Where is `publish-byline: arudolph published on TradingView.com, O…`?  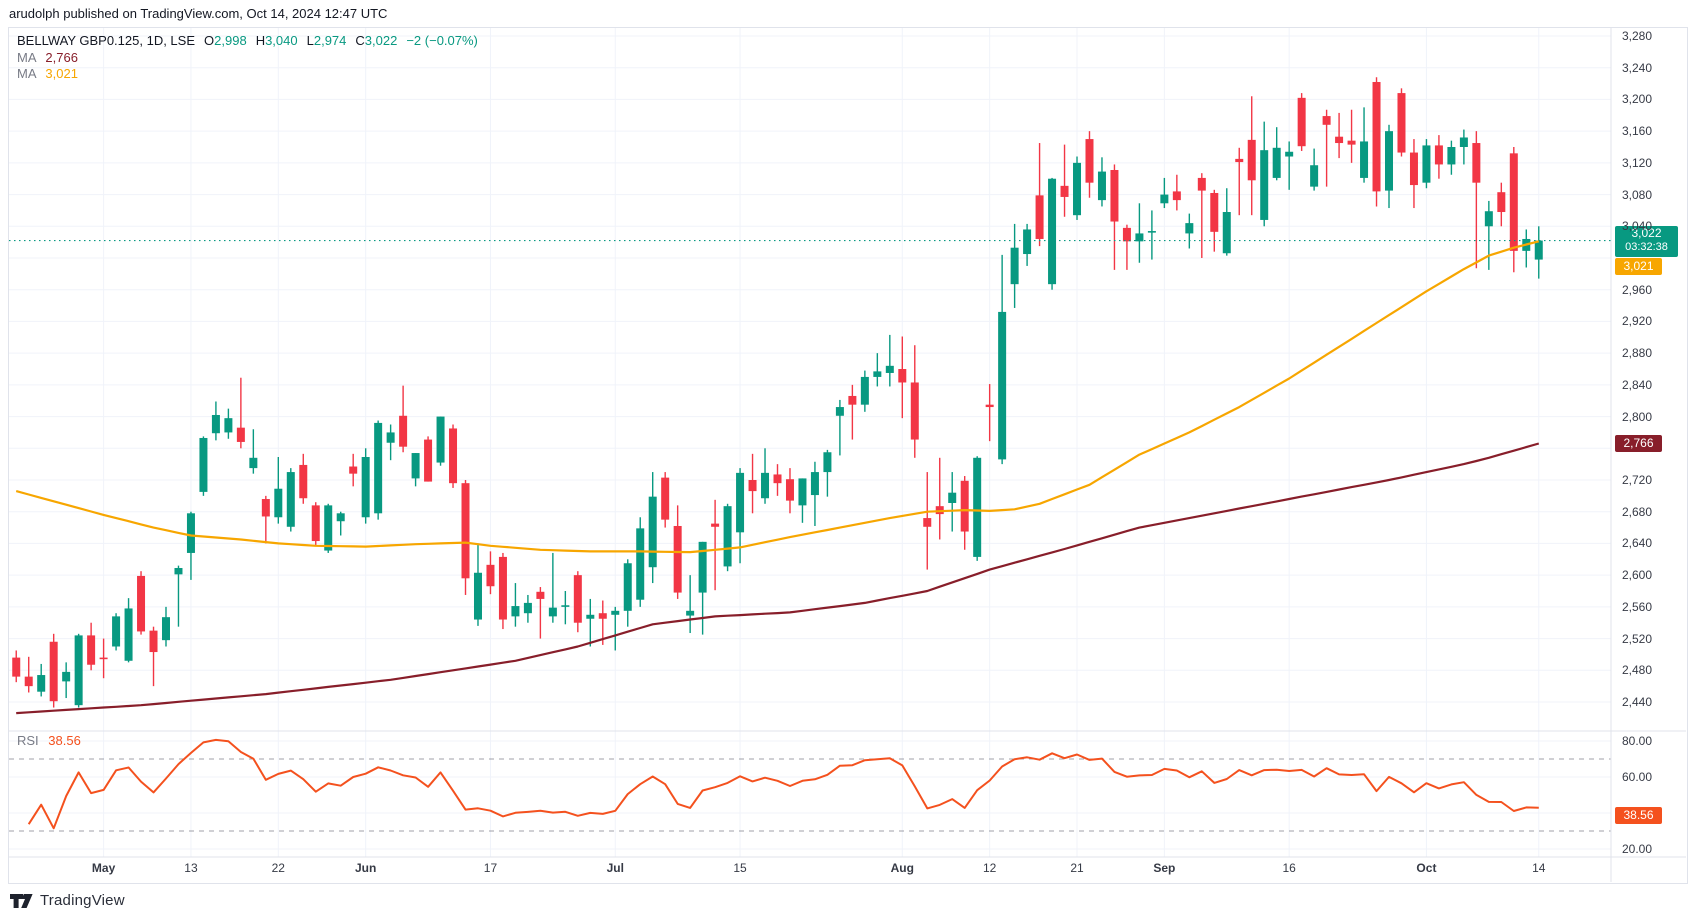
publish-byline: arudolph published on TradingView.com, O… is located at coordinates (198, 13).